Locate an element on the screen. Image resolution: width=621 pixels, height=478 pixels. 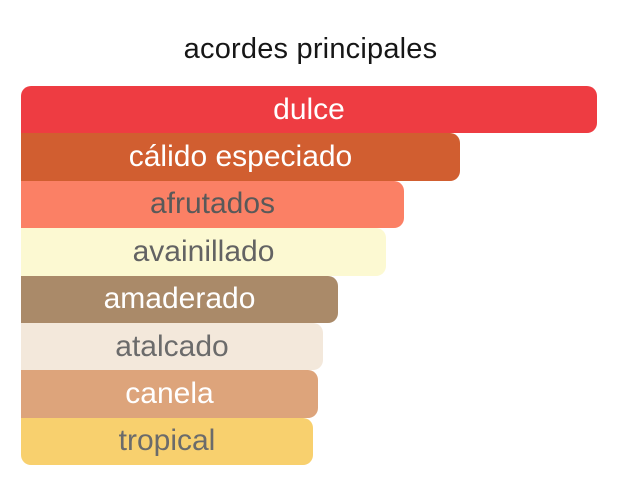
accord-bar: afrutados is located at coordinates (212, 204).